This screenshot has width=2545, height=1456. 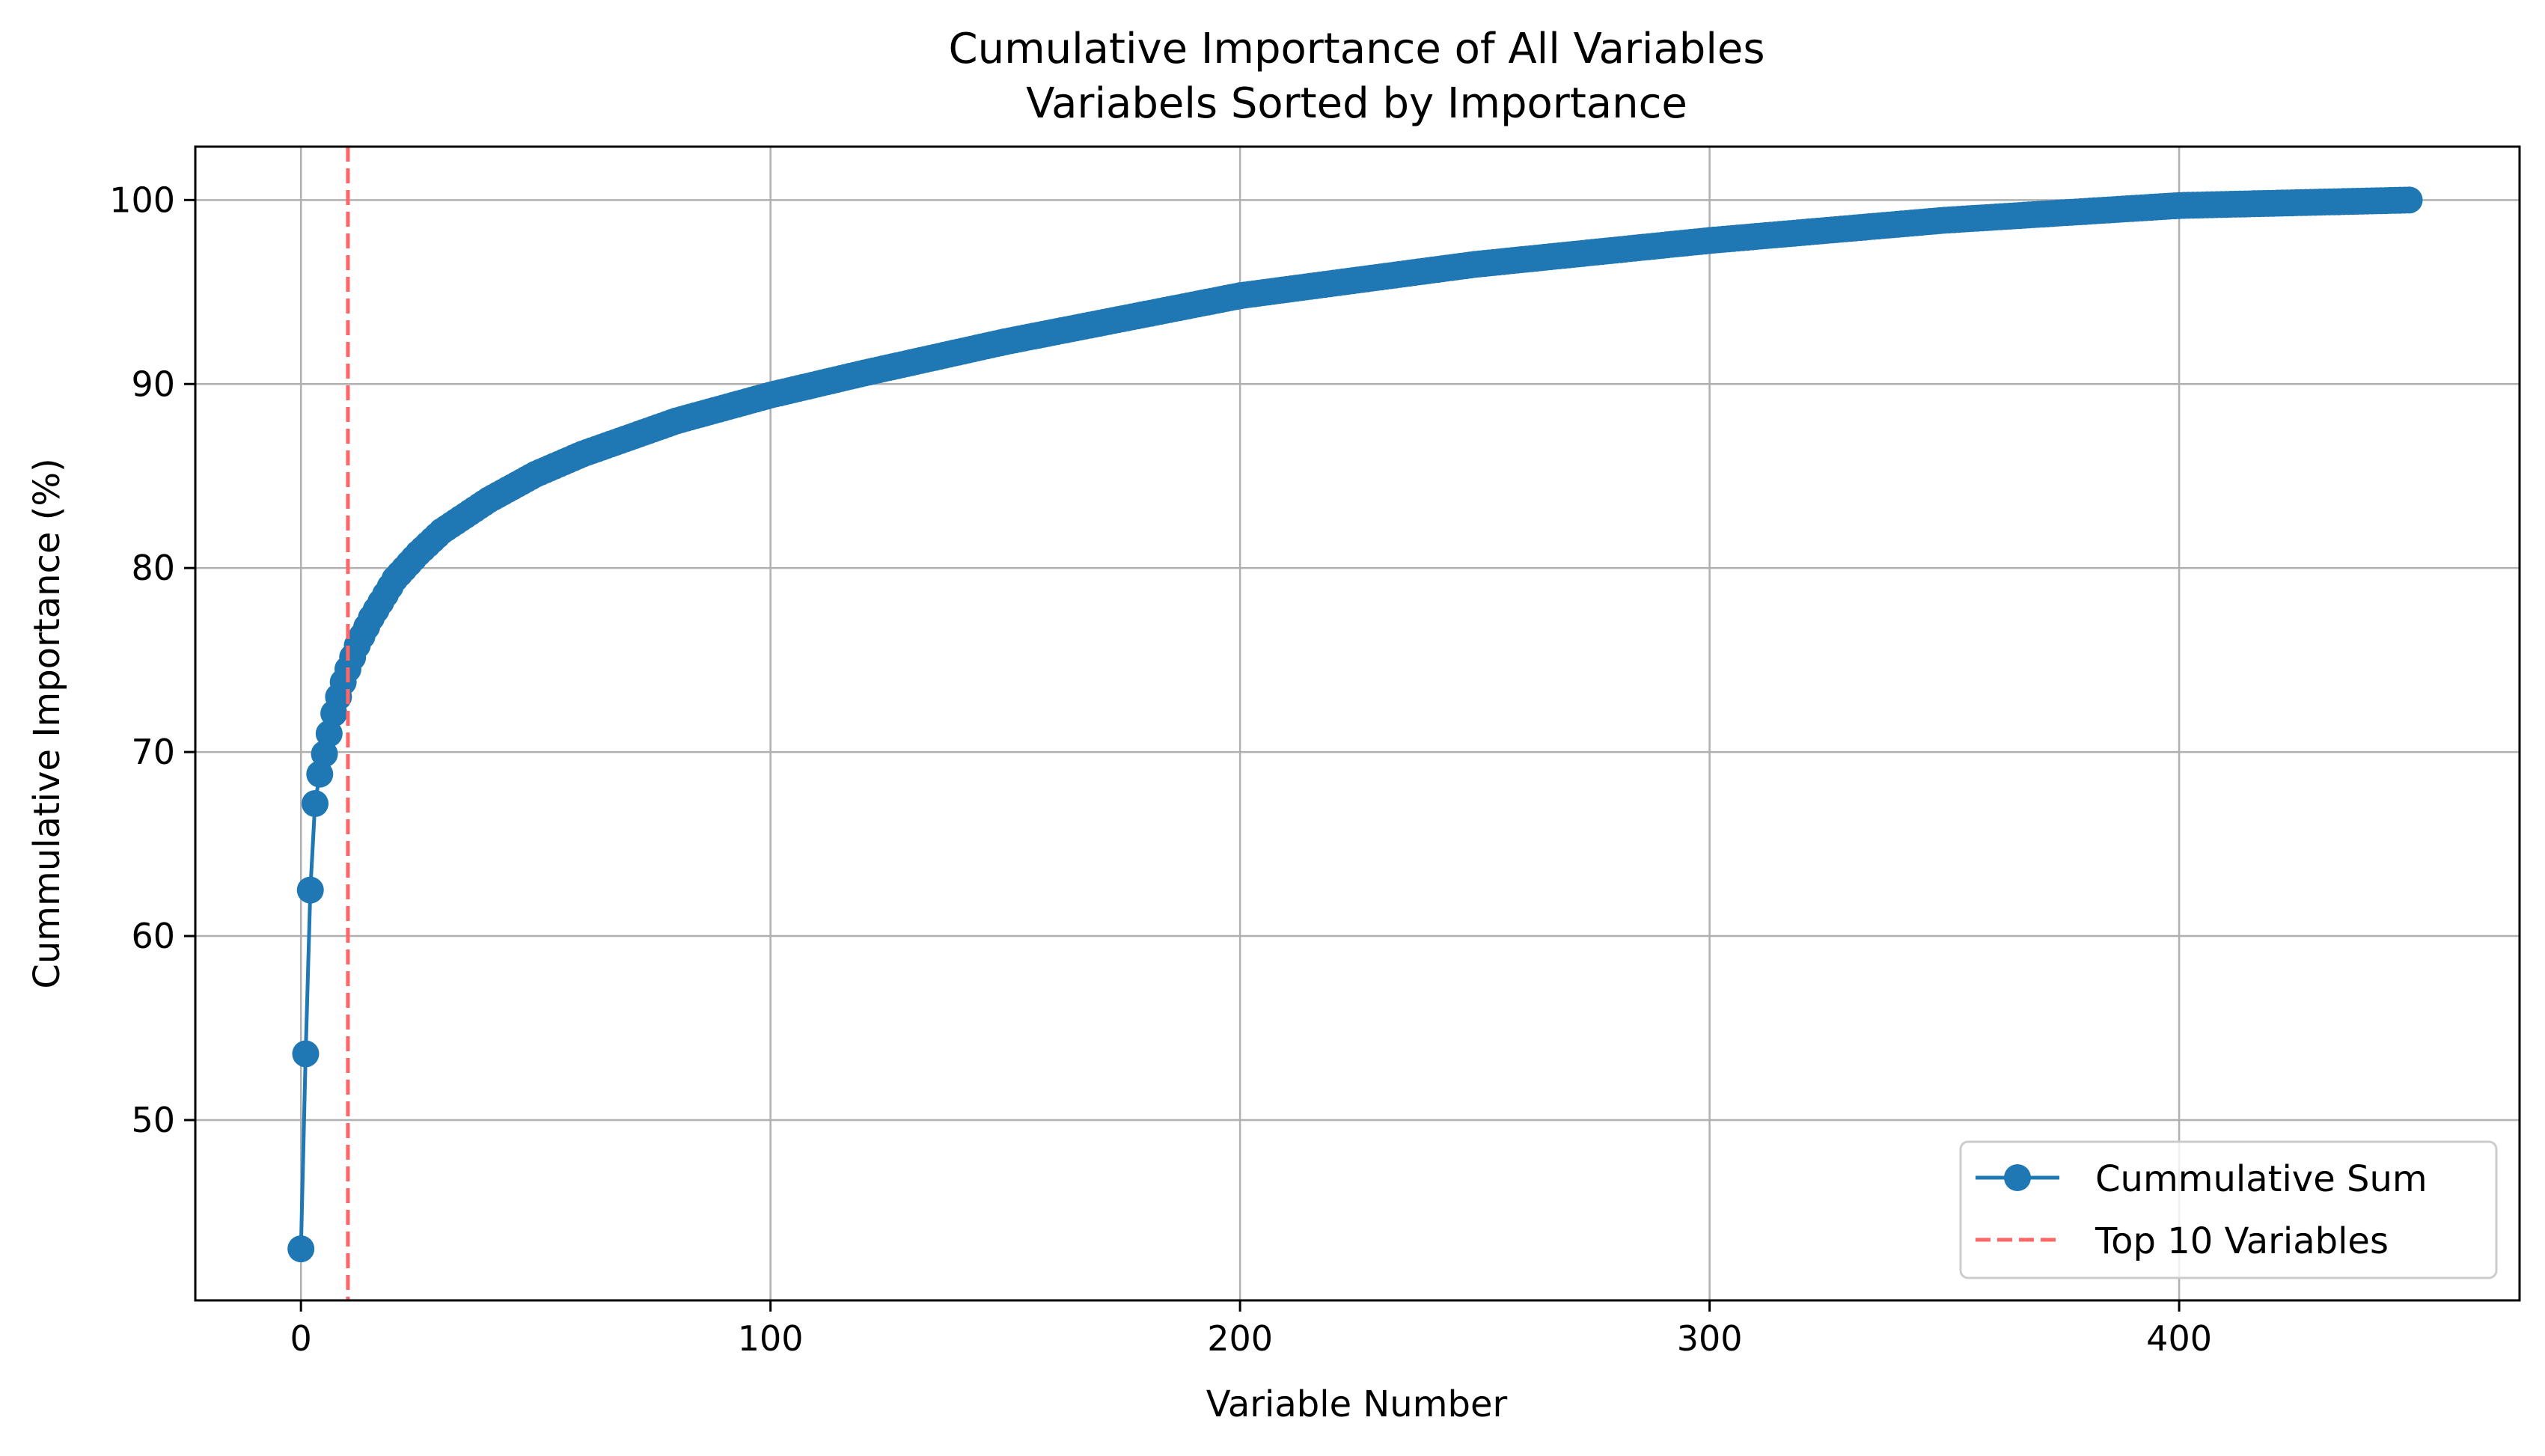 I want to click on legend-marker-cummulative-sum, so click(x=2017, y=1177).